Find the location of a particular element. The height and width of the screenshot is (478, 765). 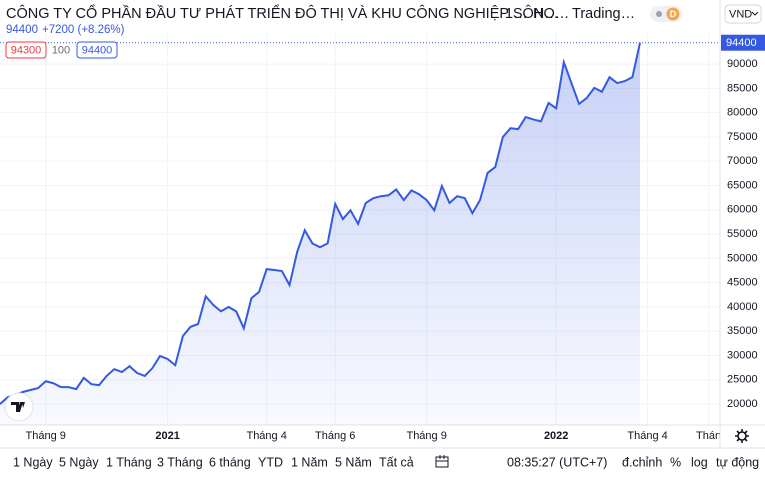

spread: 100 is located at coordinates (61, 50).